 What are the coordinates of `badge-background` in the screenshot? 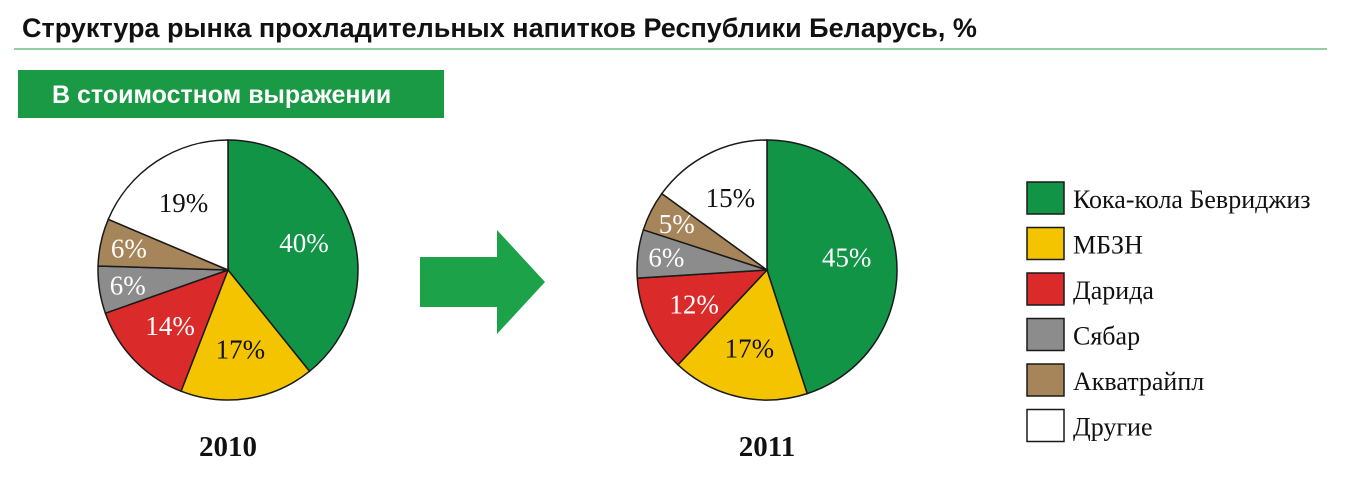 It's located at (231, 94).